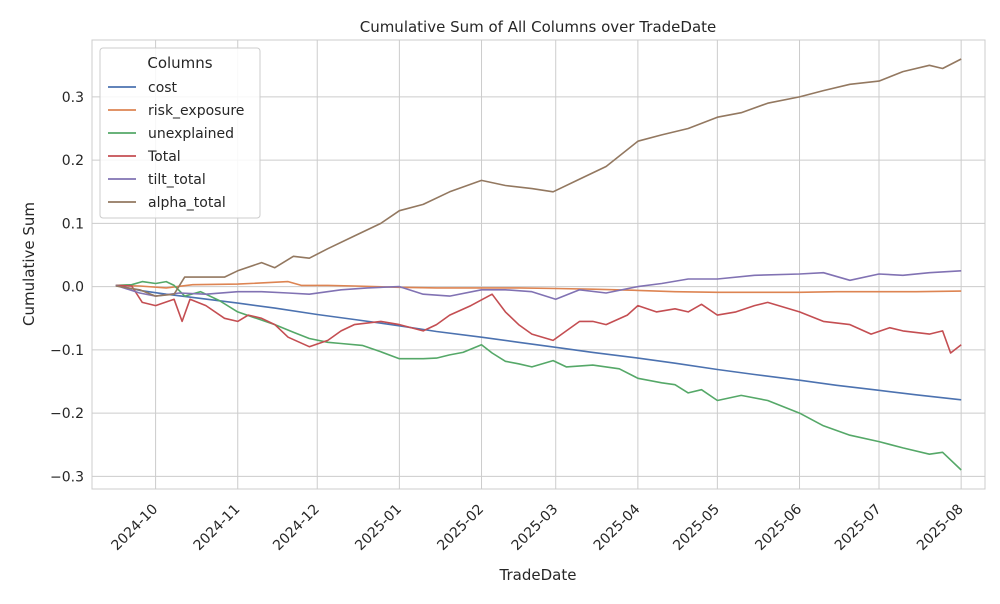 The image size is (1000, 604). I want to click on x-tick-label: 2025-02, so click(460, 527).